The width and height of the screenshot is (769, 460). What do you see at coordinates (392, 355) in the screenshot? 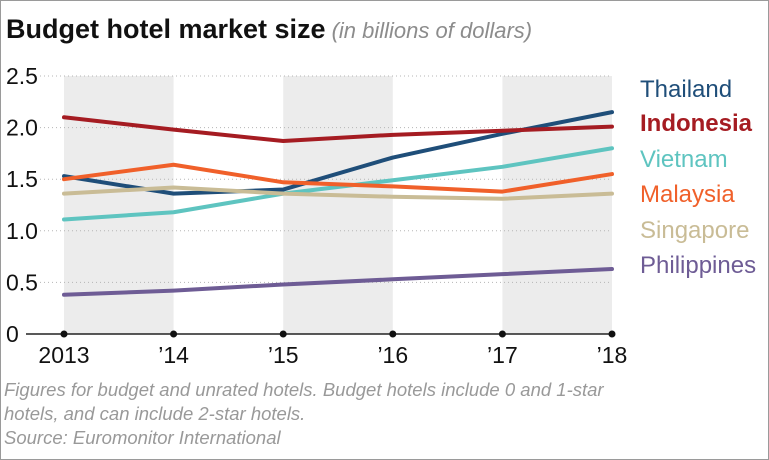
I see `x-tick-label: ’16` at bounding box center [392, 355].